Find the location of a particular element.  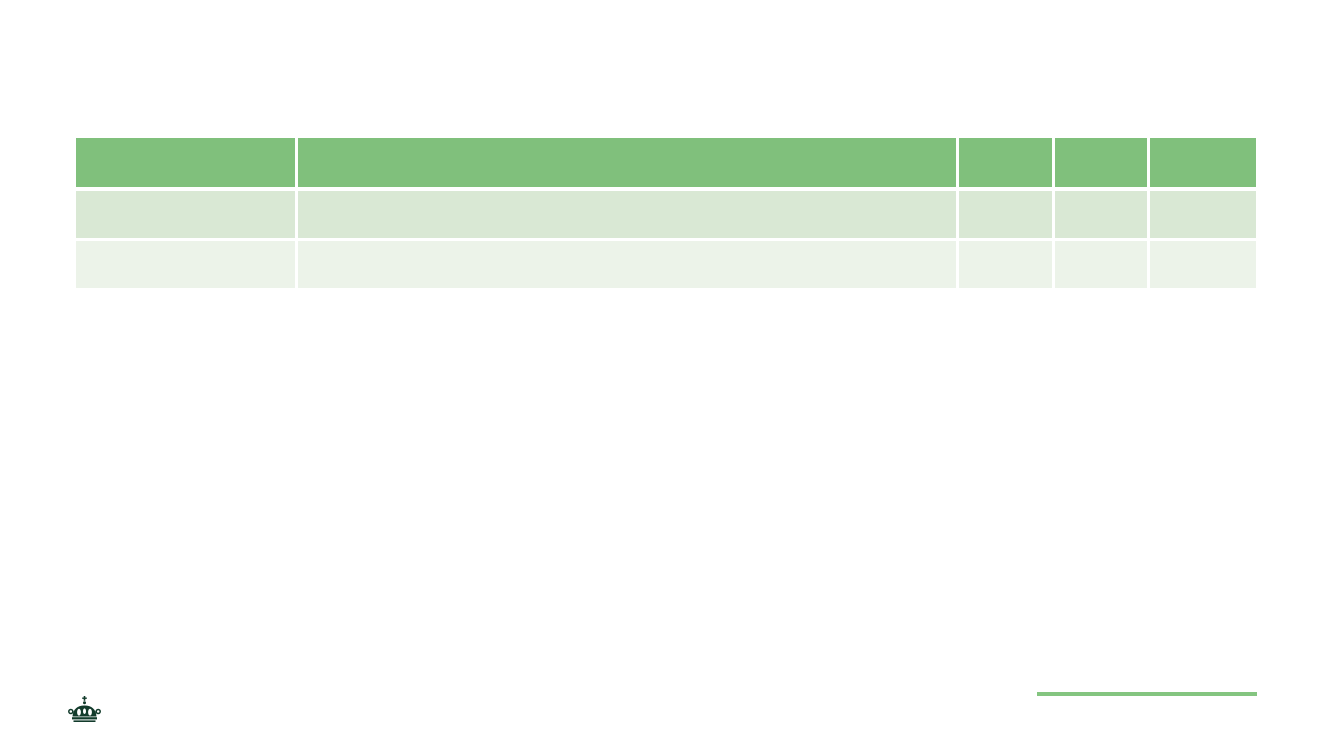

table-header-row is located at coordinates (666, 162).